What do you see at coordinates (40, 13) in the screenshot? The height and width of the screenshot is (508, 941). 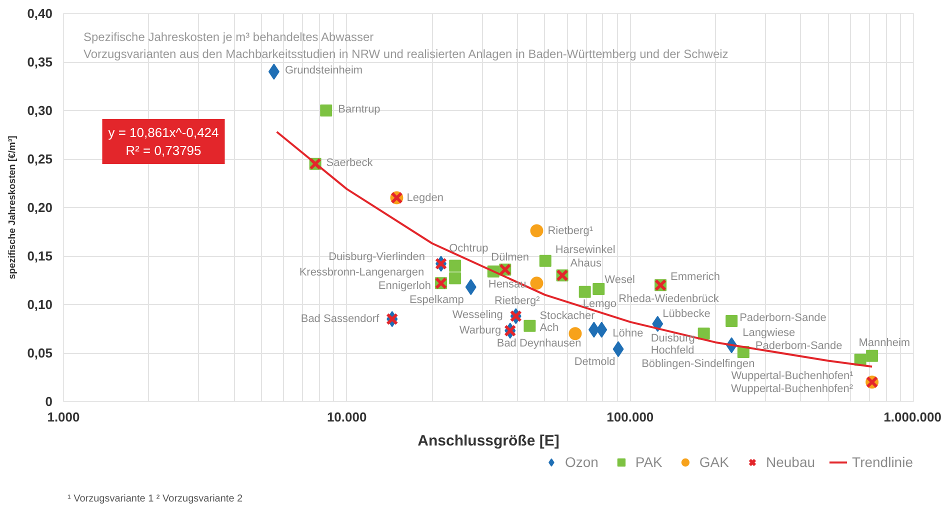 I see `y-tick-label: 0,40` at bounding box center [40, 13].